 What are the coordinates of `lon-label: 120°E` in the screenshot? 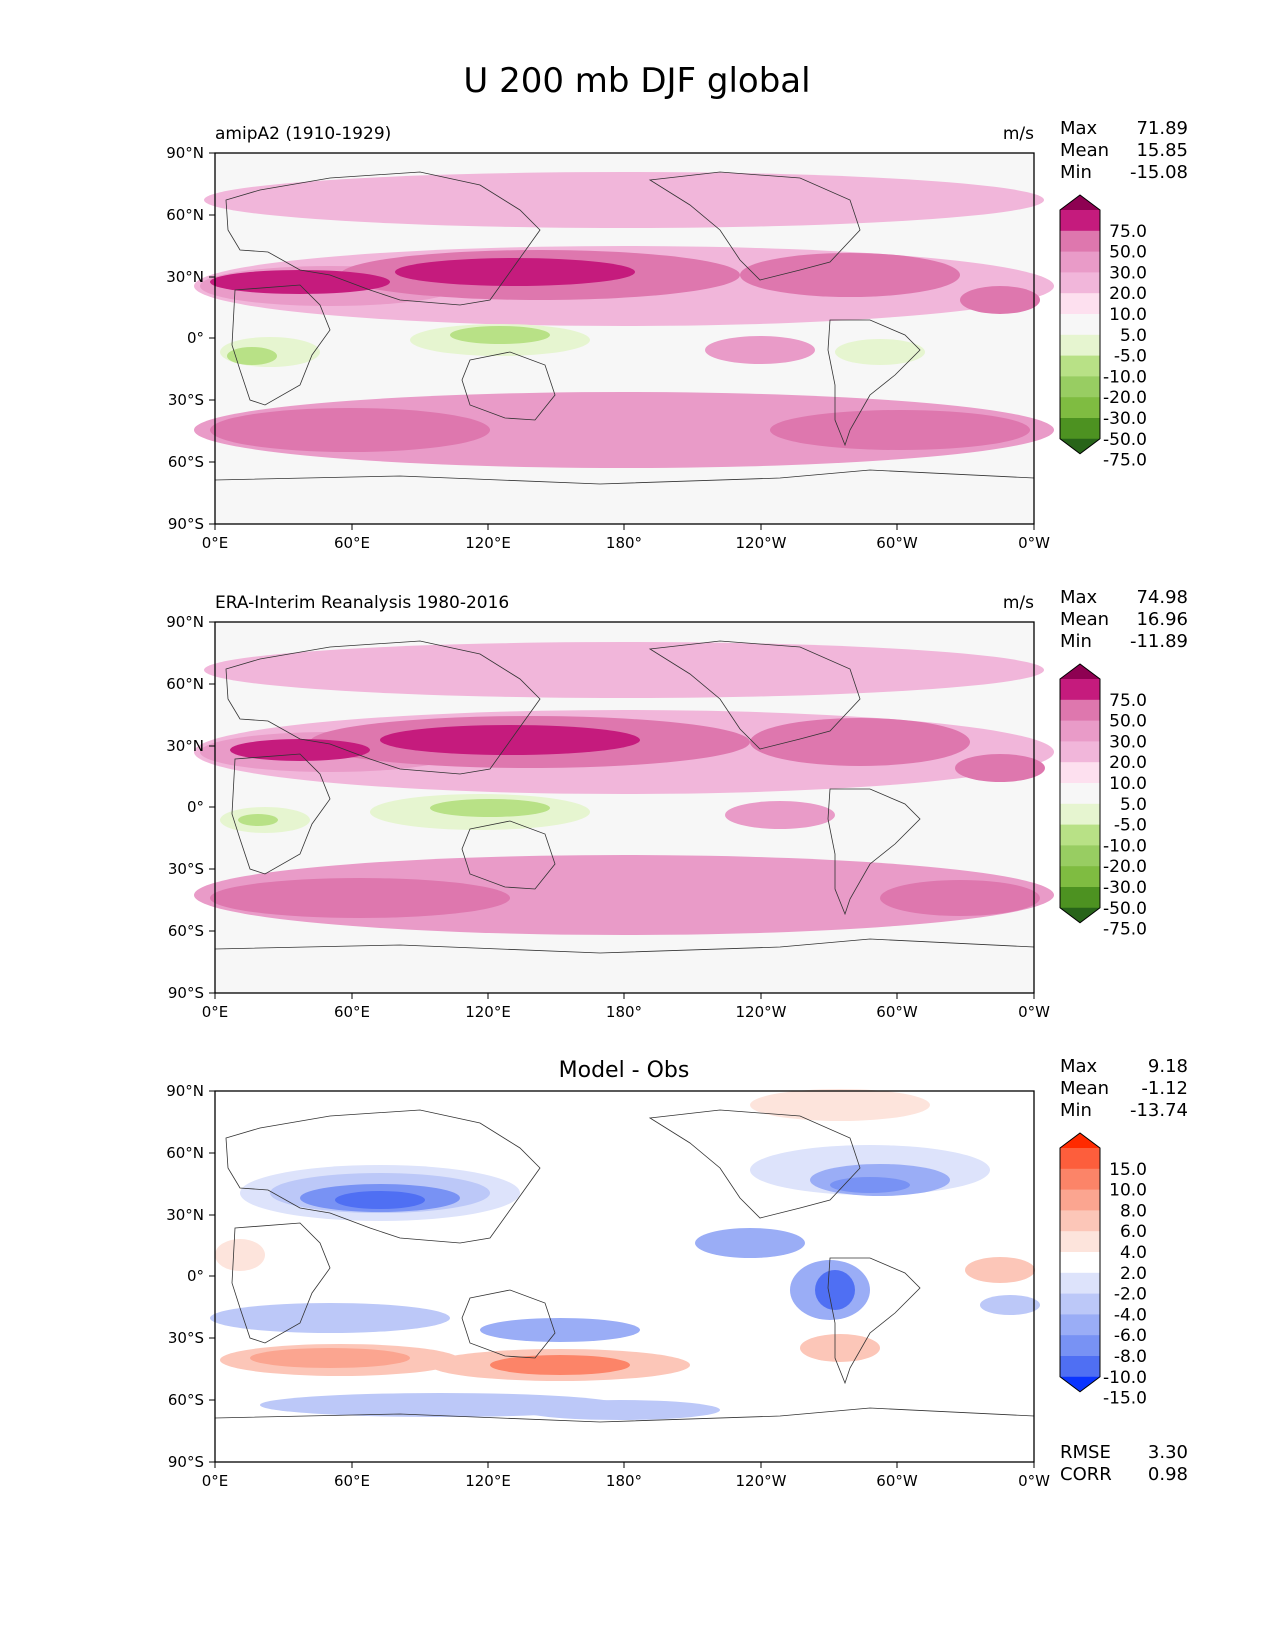 It's located at (488, 1481).